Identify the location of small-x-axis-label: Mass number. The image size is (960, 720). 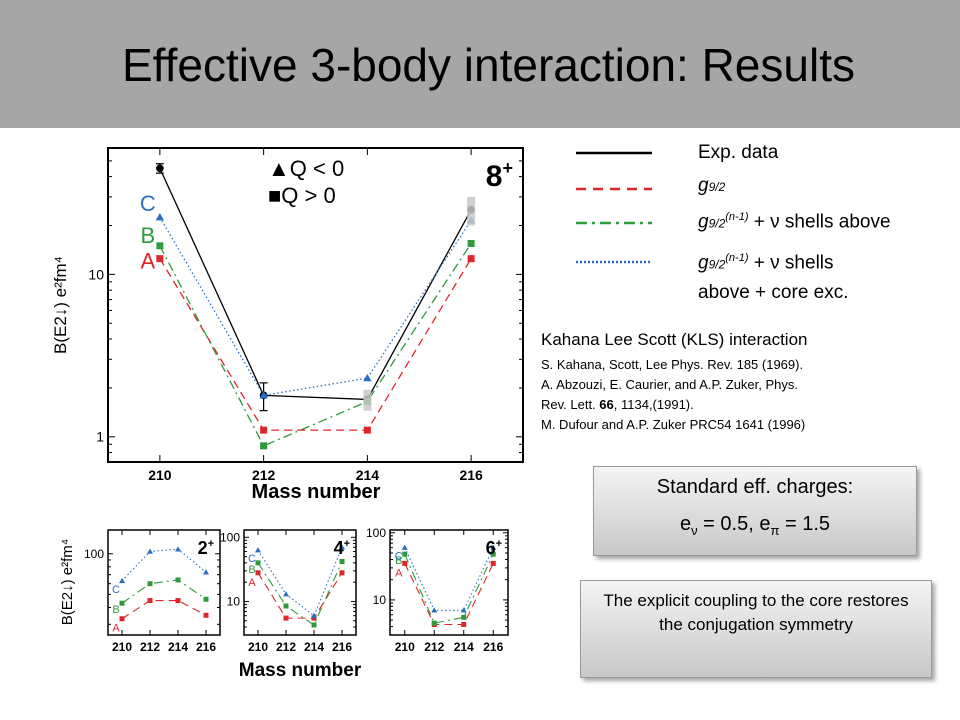
(300, 670).